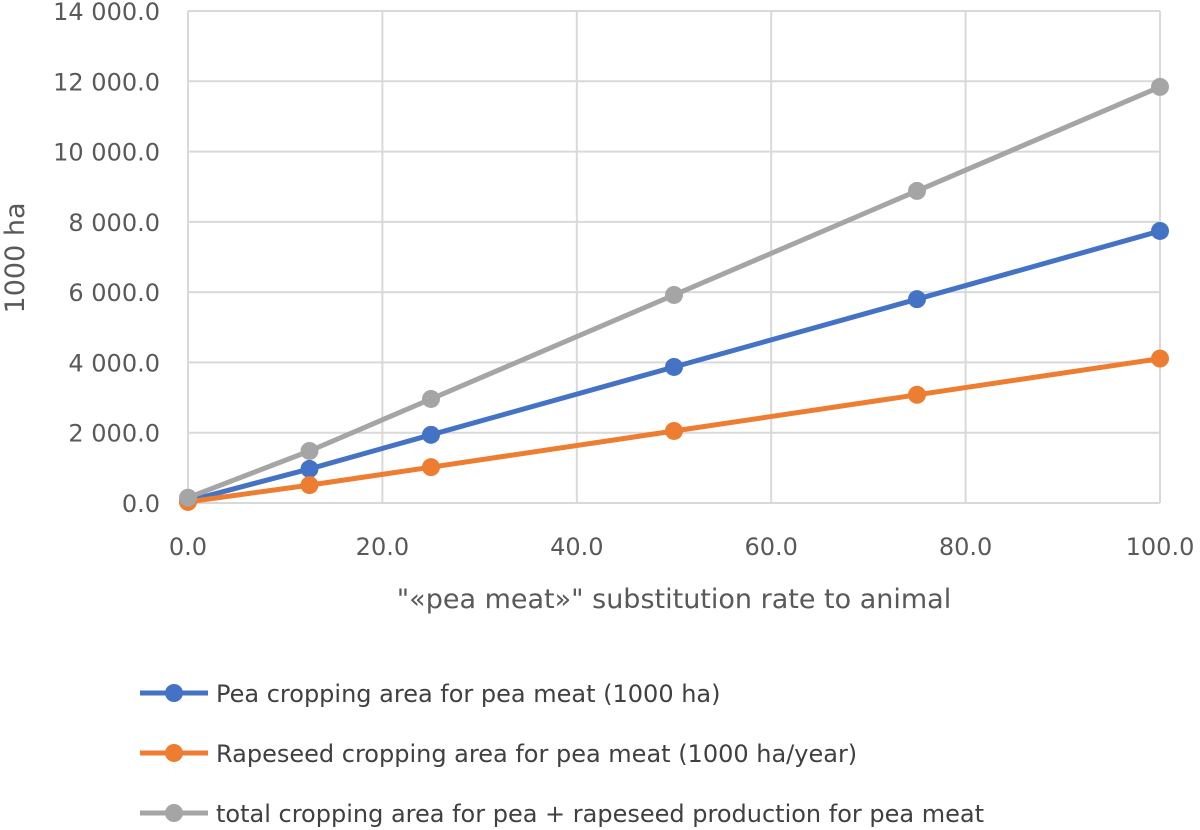 The height and width of the screenshot is (830, 1200). I want to click on x-tick-label: 0.0, so click(188, 547).